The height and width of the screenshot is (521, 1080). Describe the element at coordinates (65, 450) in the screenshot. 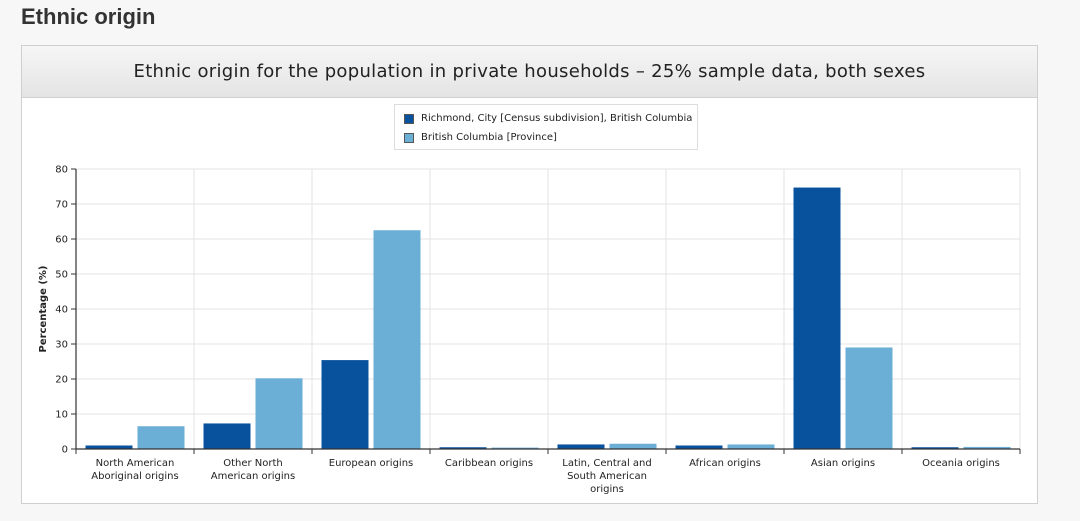

I see `y-tick-label: 0` at that location.